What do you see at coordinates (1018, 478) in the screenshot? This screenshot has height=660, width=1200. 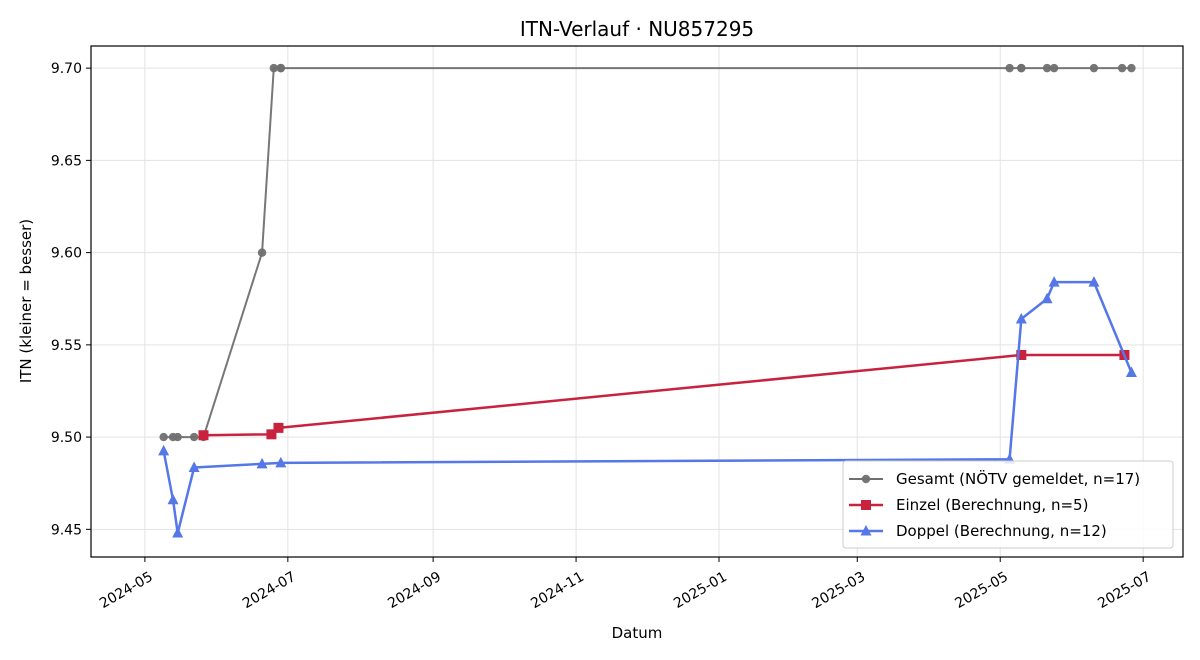 I see `legend-label: Gesamt (NÖTV gemeldet, n=17)` at bounding box center [1018, 478].